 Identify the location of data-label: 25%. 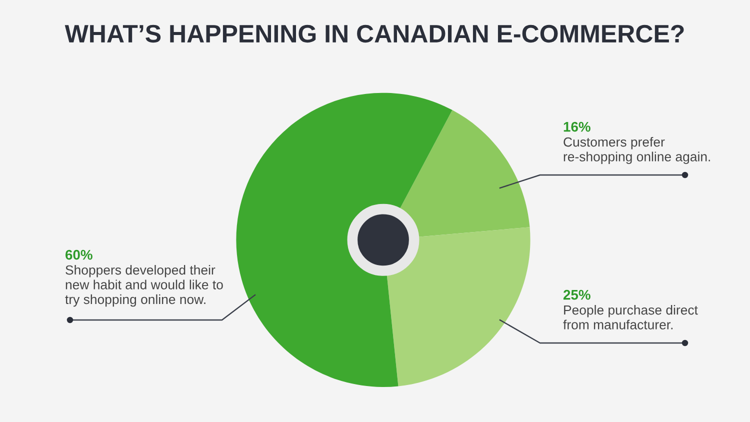
(576, 295).